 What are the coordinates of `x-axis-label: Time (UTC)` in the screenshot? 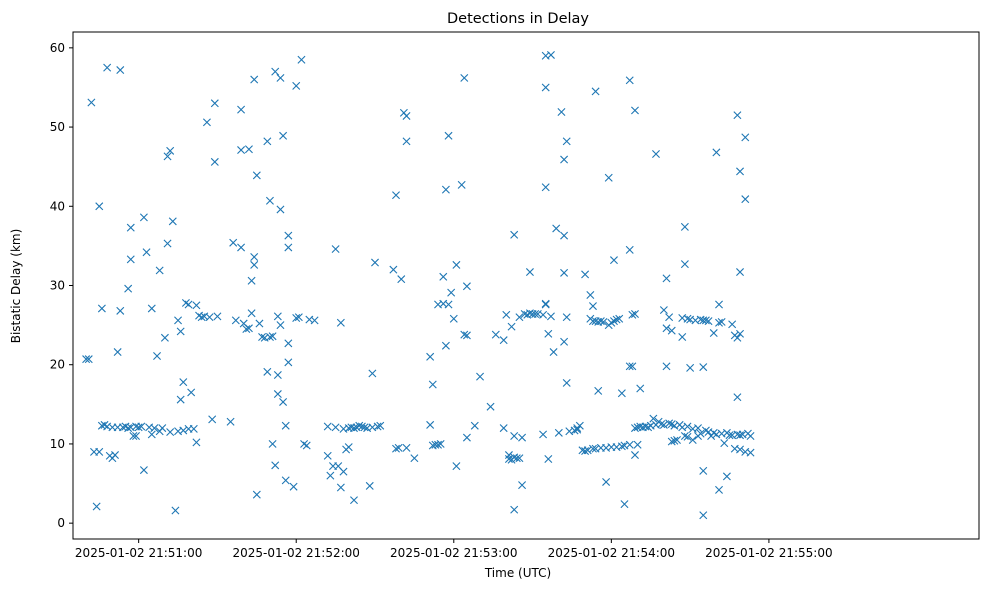 It's located at (517, 573).